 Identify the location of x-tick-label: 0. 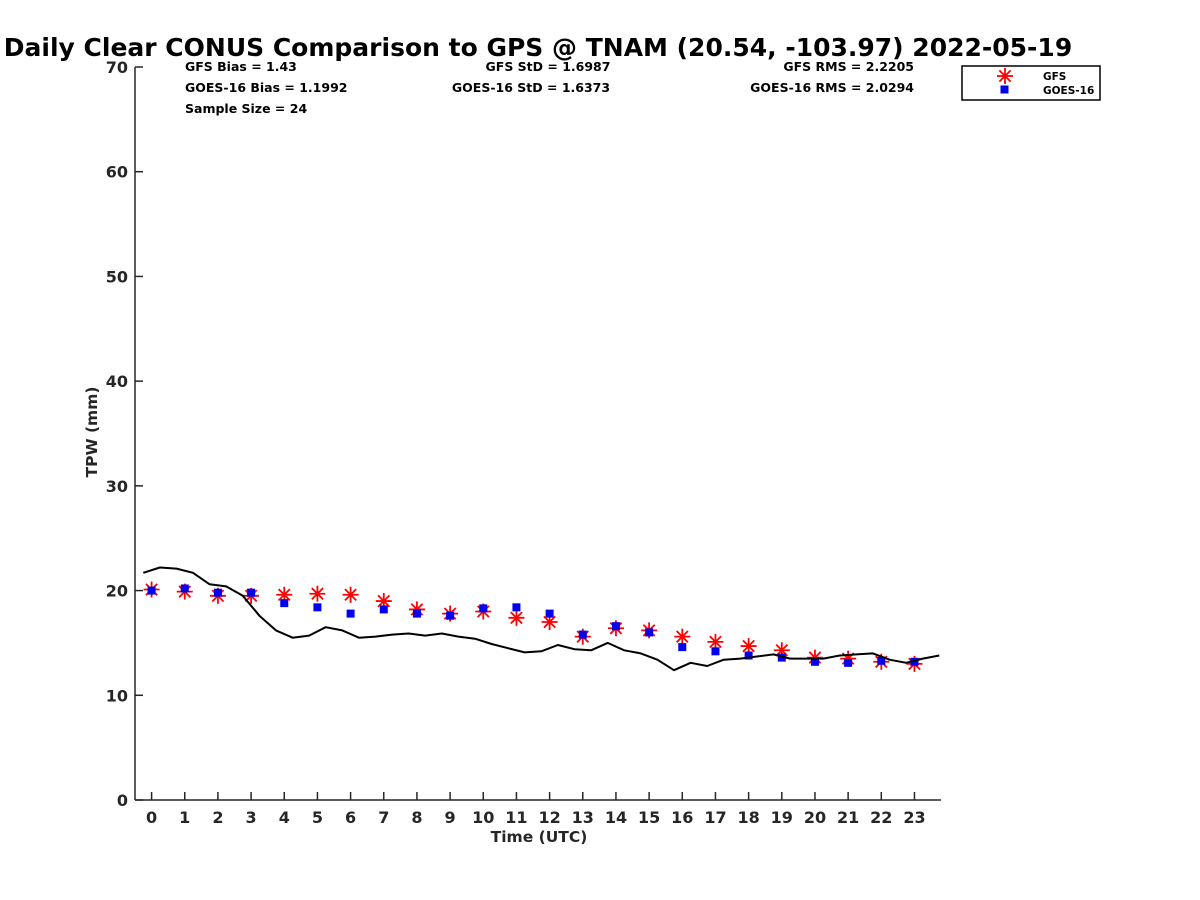
(151, 817).